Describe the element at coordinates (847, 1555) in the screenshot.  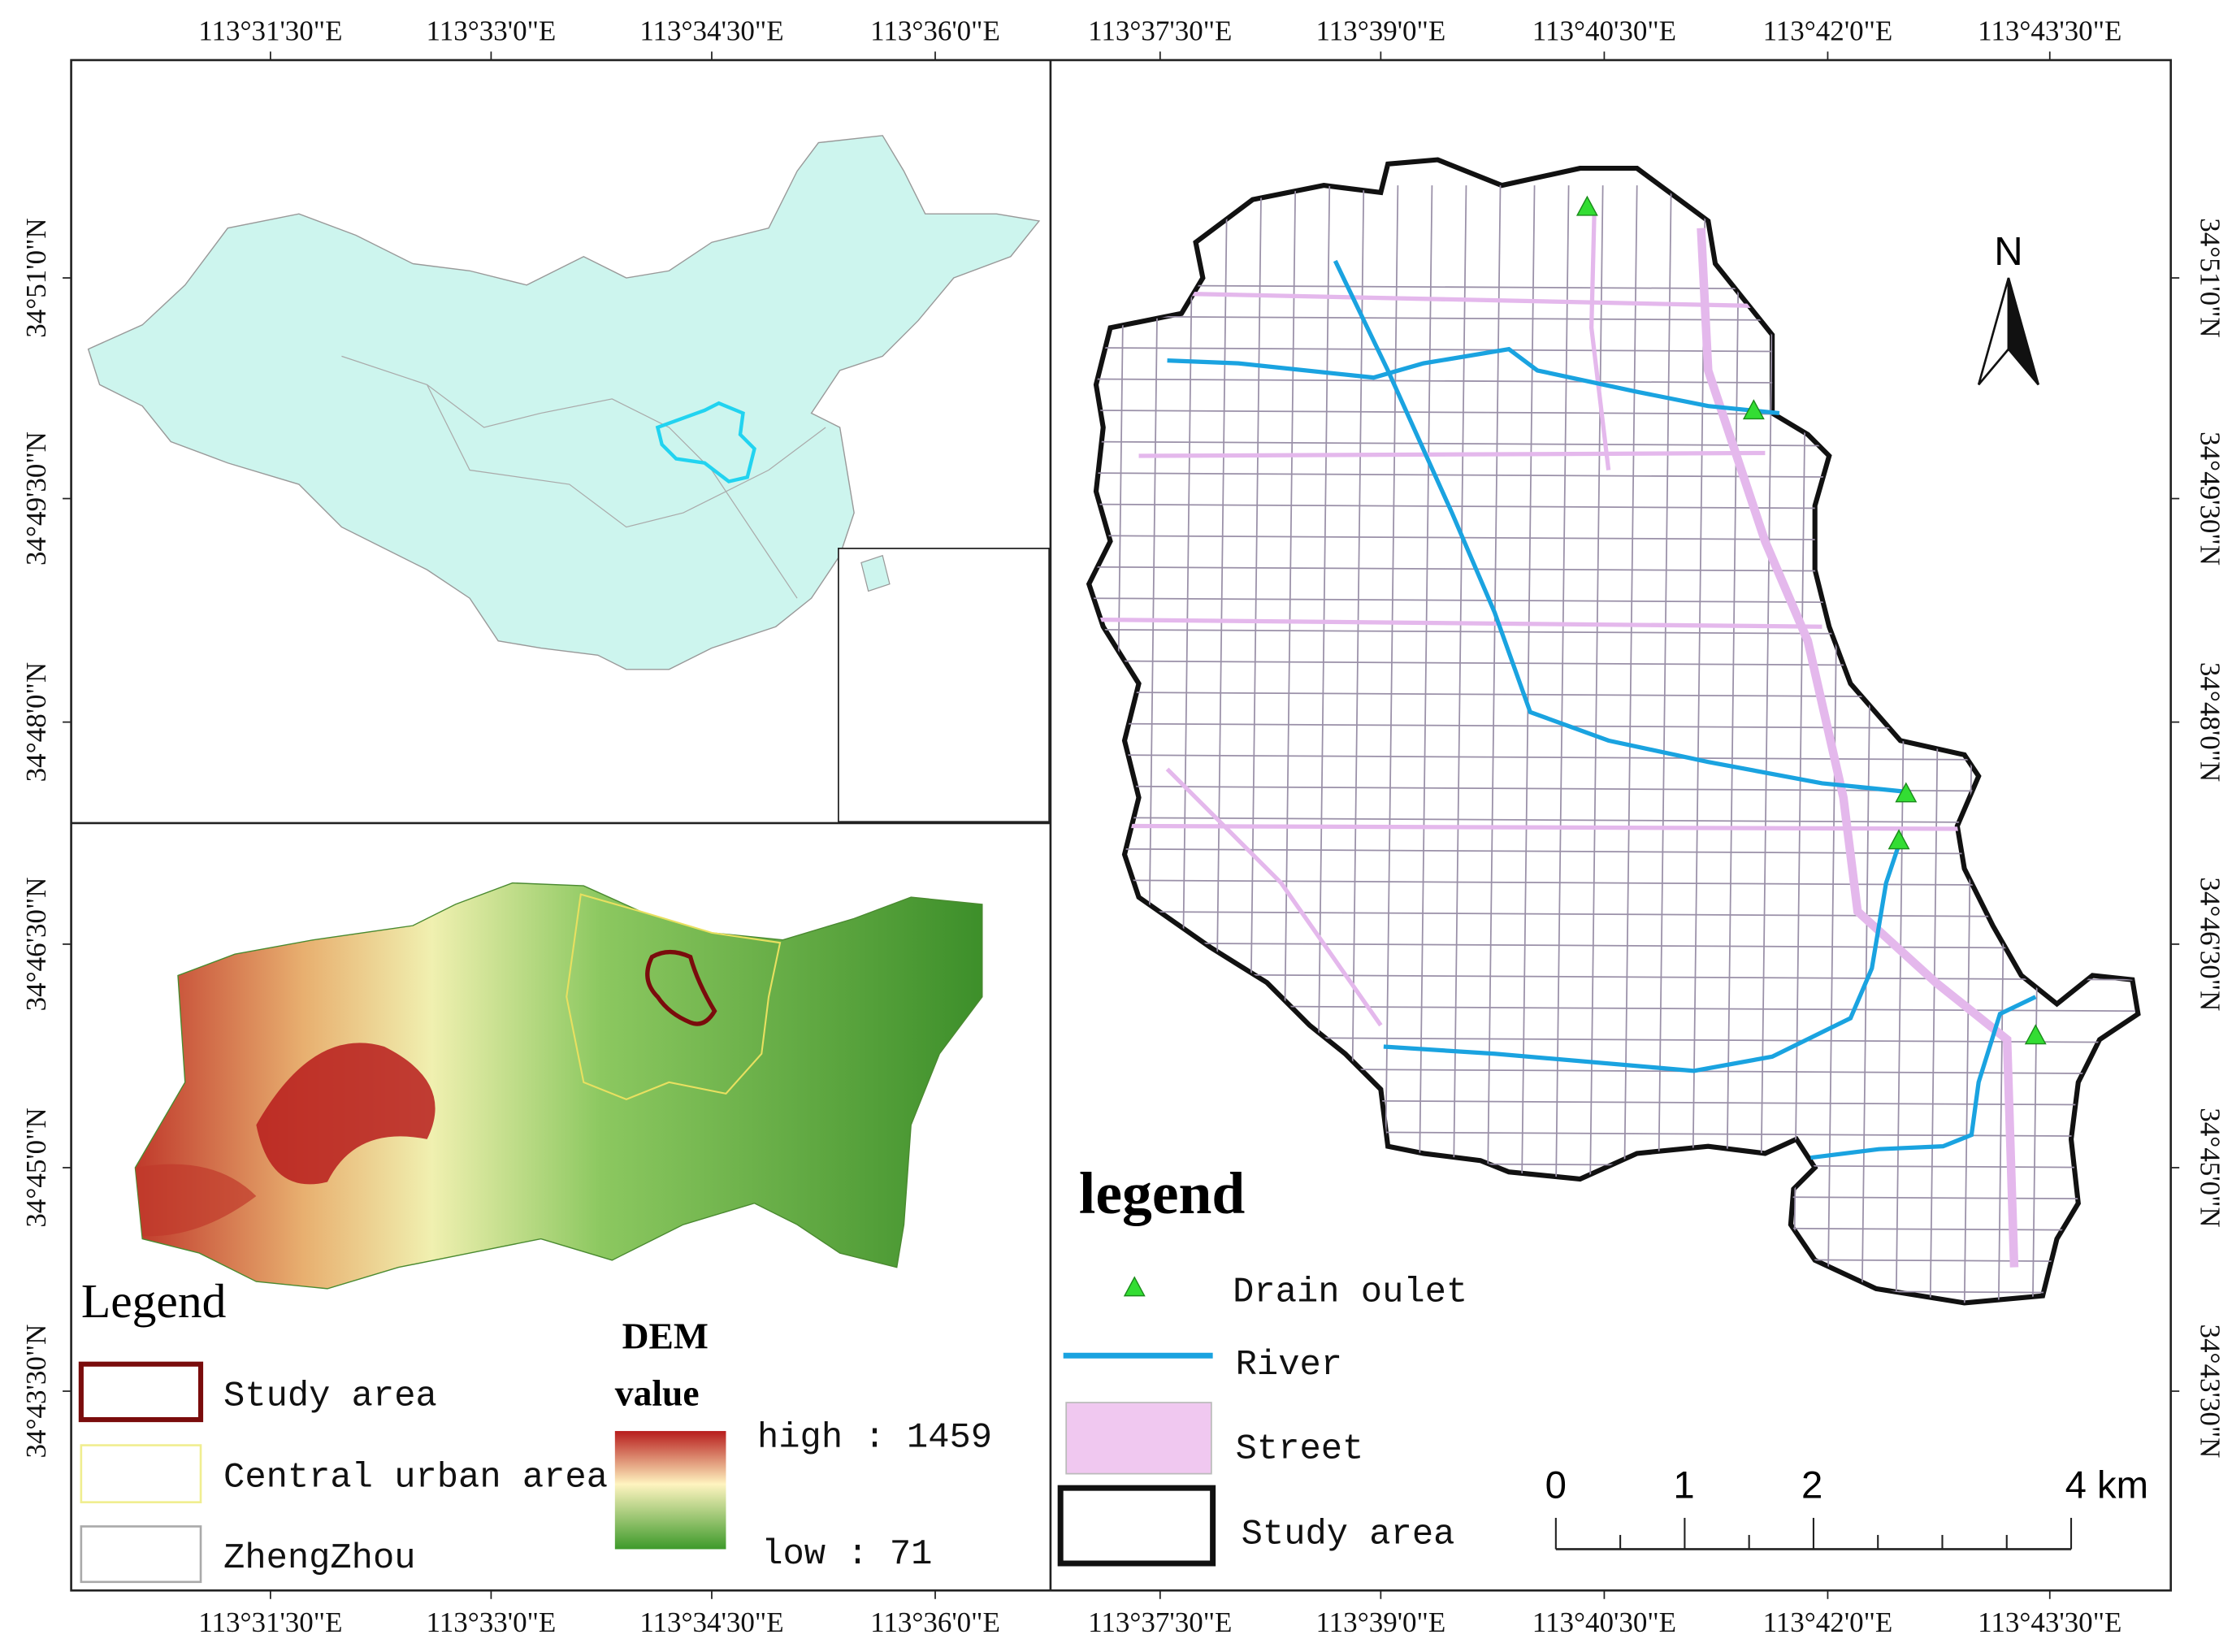
I see `dem-low: low : 71` at that location.